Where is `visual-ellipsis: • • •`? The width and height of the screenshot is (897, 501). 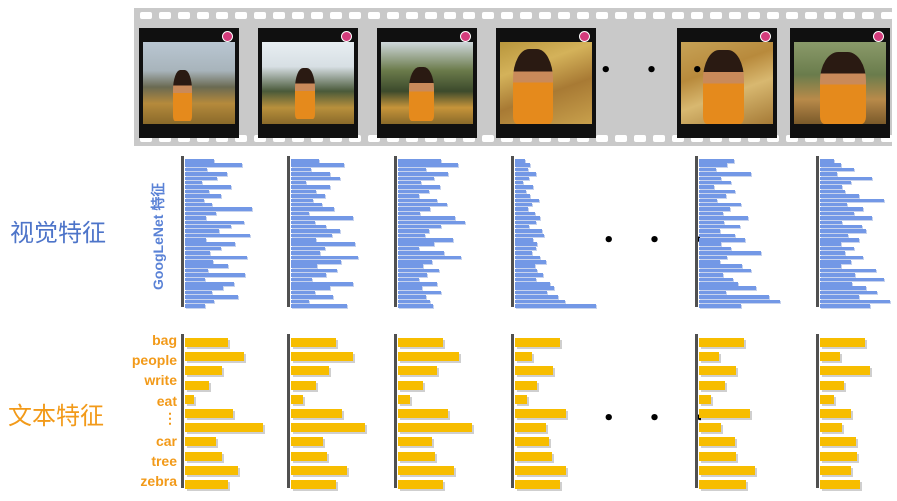
visual-ellipsis: • • • is located at coordinates (662, 240).